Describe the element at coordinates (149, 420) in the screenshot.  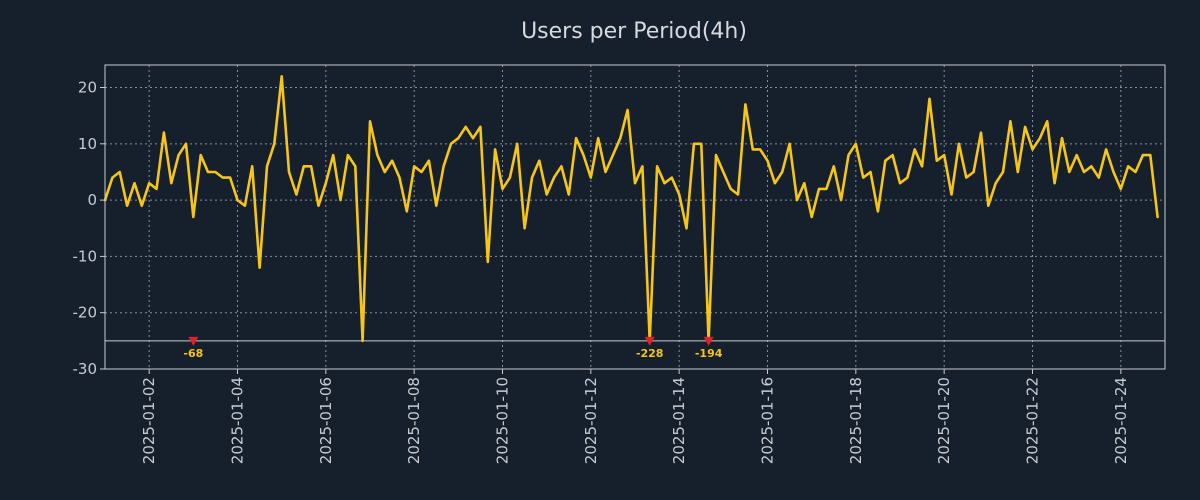
I see `x-tick-label: 2025-01-02` at that location.